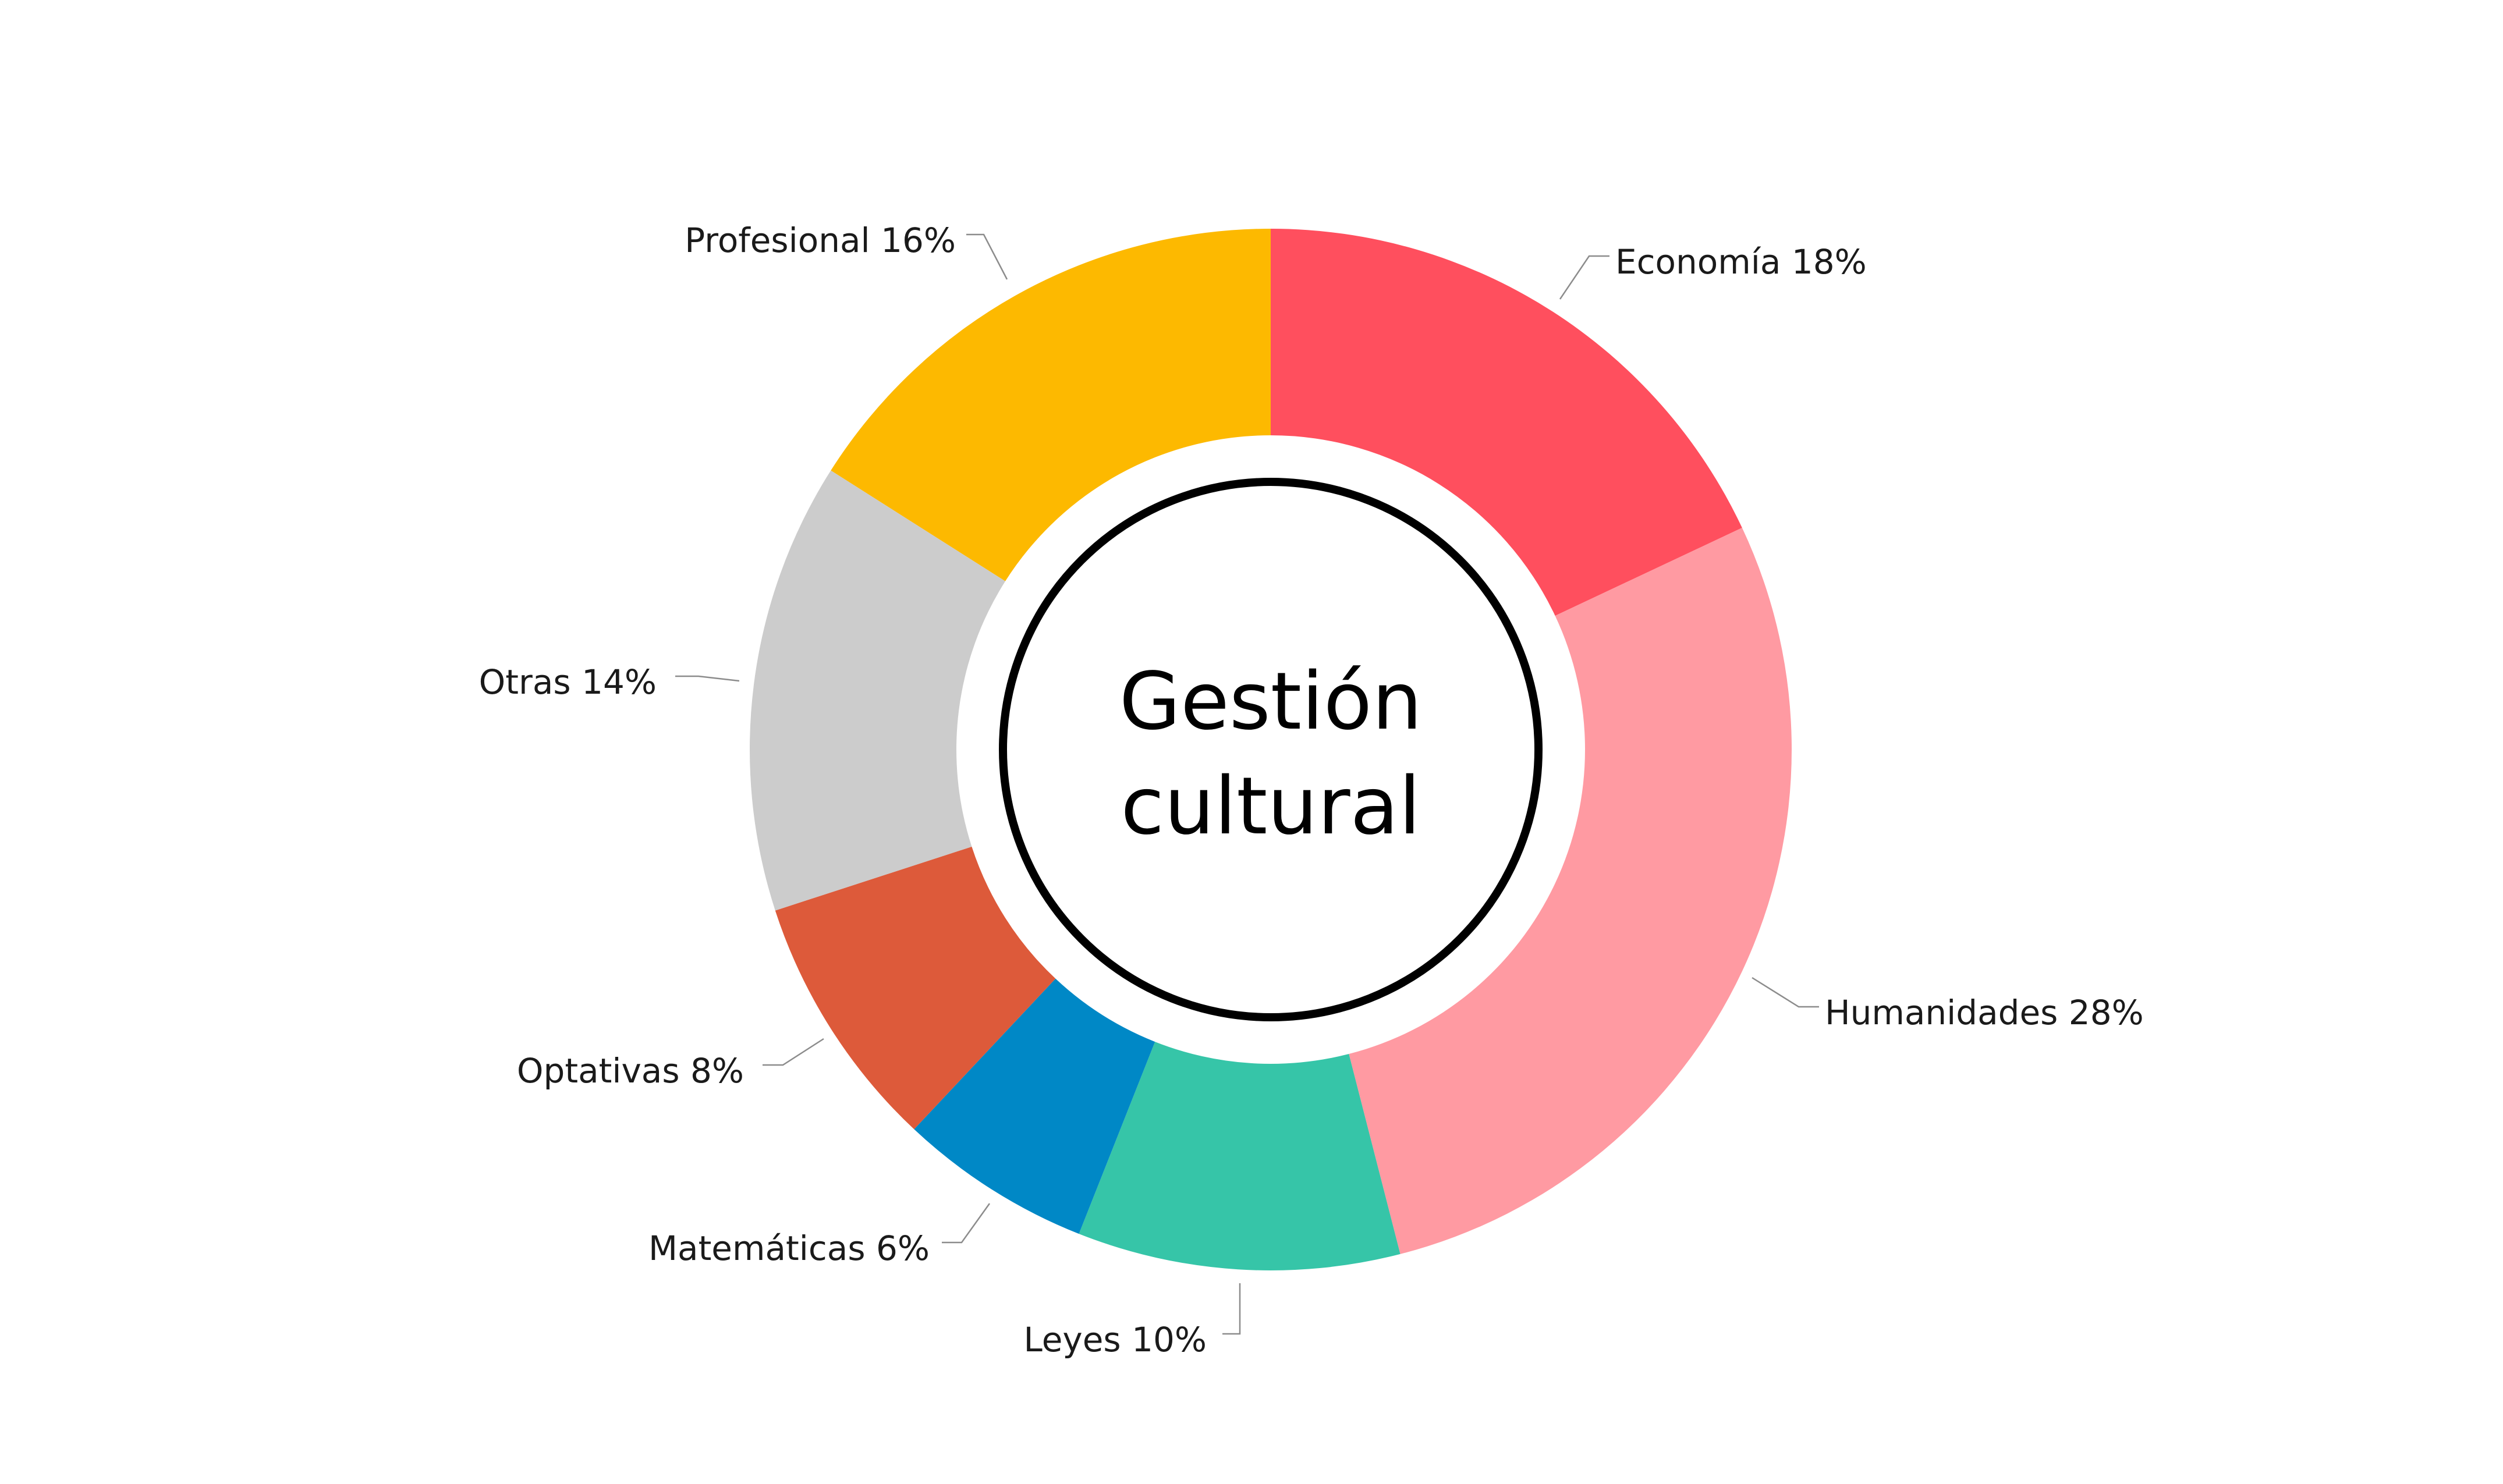 The width and height of the screenshot is (2503, 1484). What do you see at coordinates (987, 256) in the screenshot?
I see `leader-line-profesional` at bounding box center [987, 256].